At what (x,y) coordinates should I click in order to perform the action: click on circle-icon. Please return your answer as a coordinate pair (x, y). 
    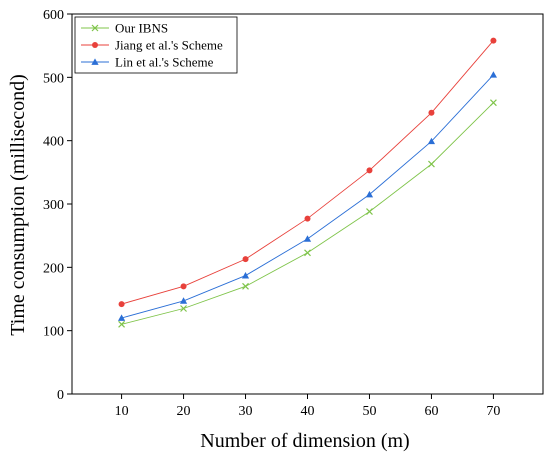
    Looking at the image, I should click on (95, 45).